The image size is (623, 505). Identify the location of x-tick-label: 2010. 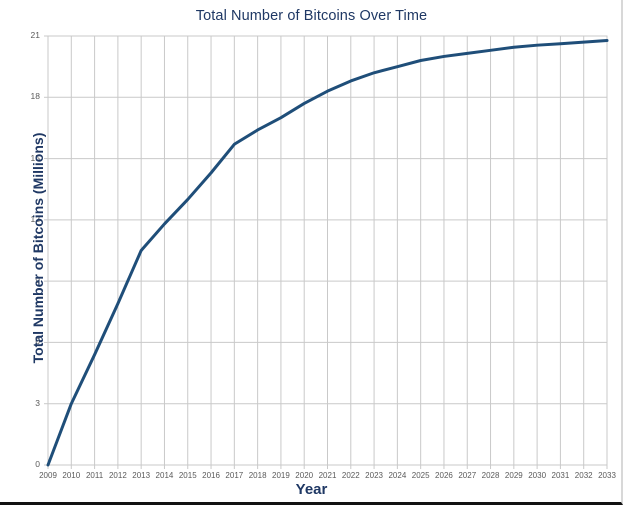
(71, 475).